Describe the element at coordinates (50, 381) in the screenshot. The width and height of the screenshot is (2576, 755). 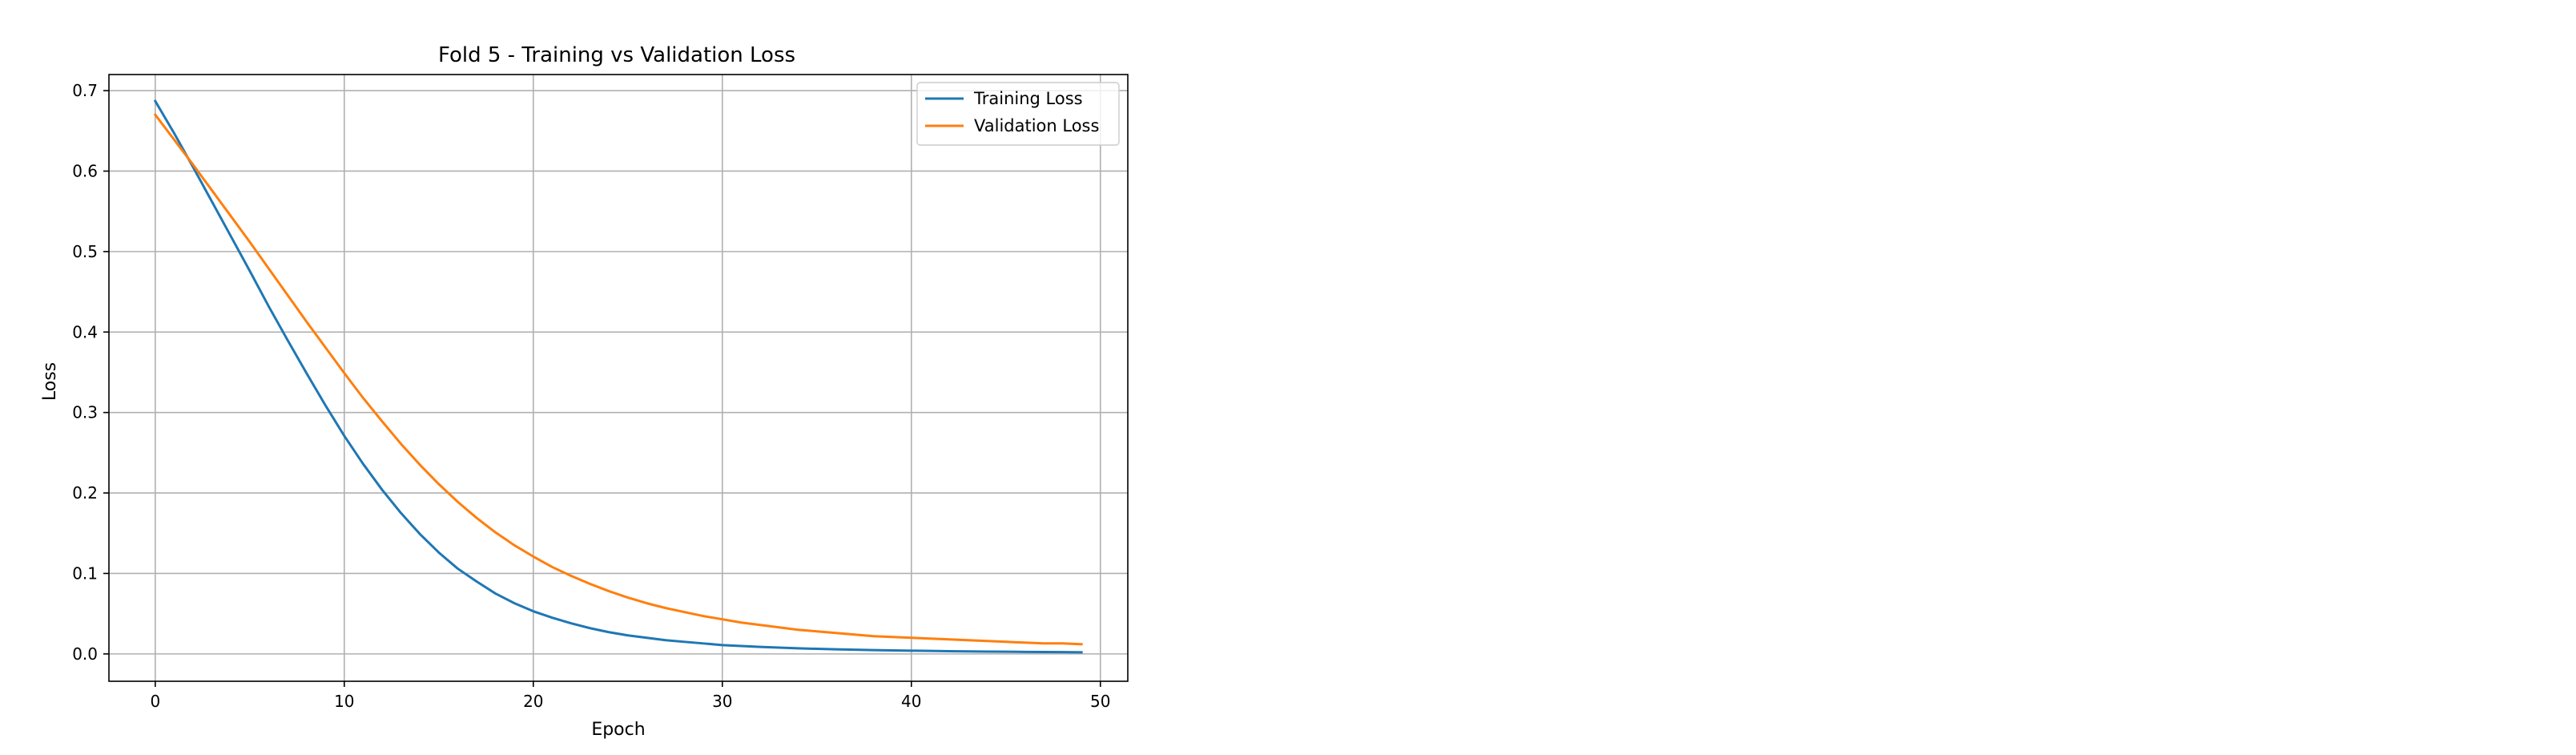
I see `y-axis-title: Loss` at that location.